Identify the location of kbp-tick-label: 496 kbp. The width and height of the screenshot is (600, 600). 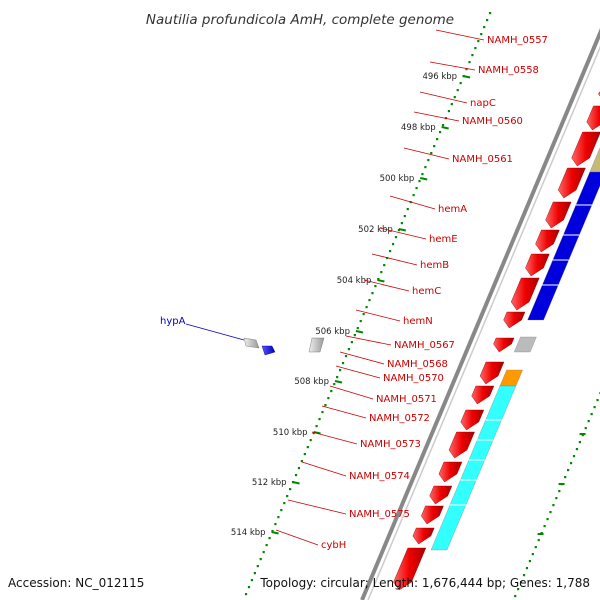
(439, 77).